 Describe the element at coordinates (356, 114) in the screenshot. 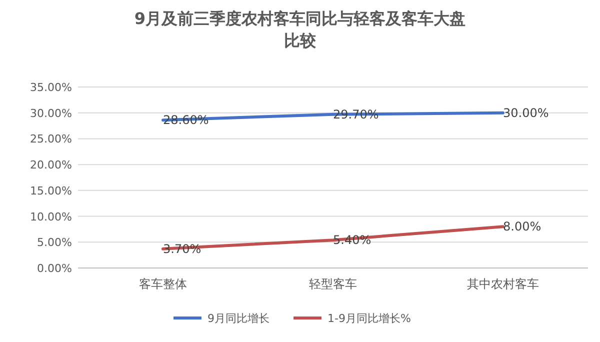

I see `data-label: 29.70%` at that location.